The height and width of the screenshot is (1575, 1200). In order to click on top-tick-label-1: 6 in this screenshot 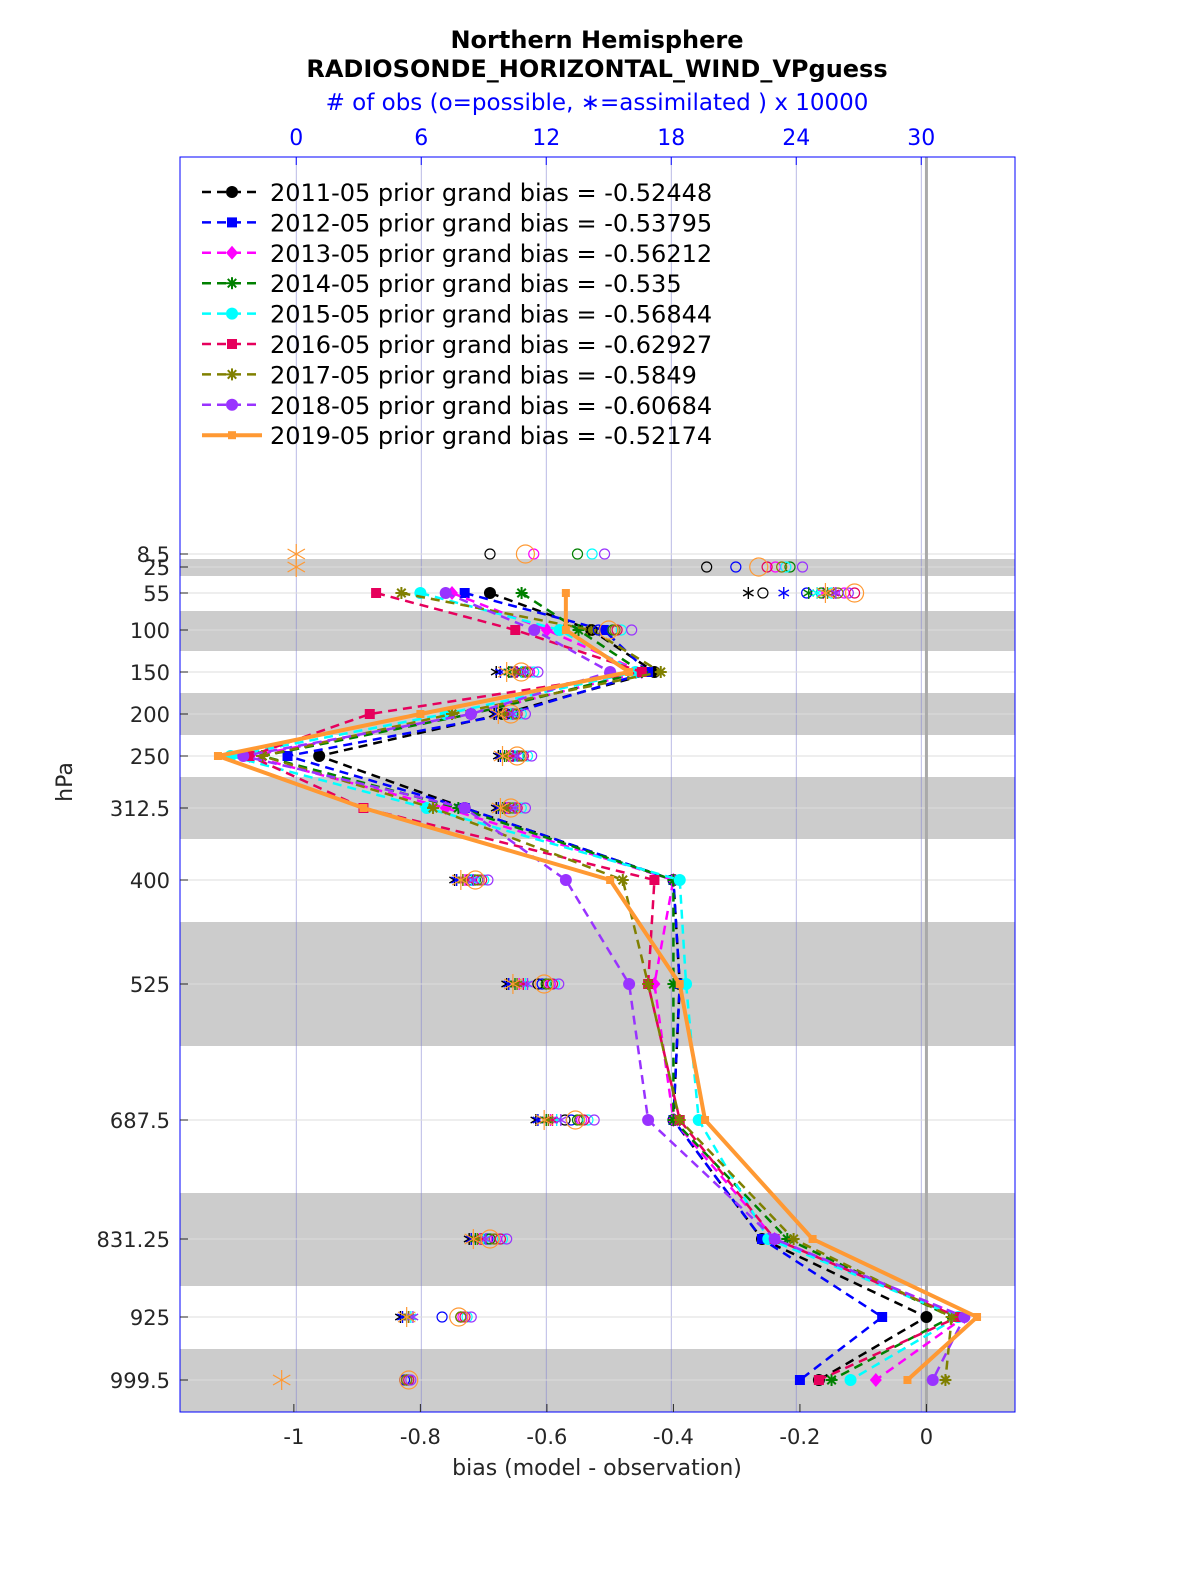, I will do `click(421, 138)`.